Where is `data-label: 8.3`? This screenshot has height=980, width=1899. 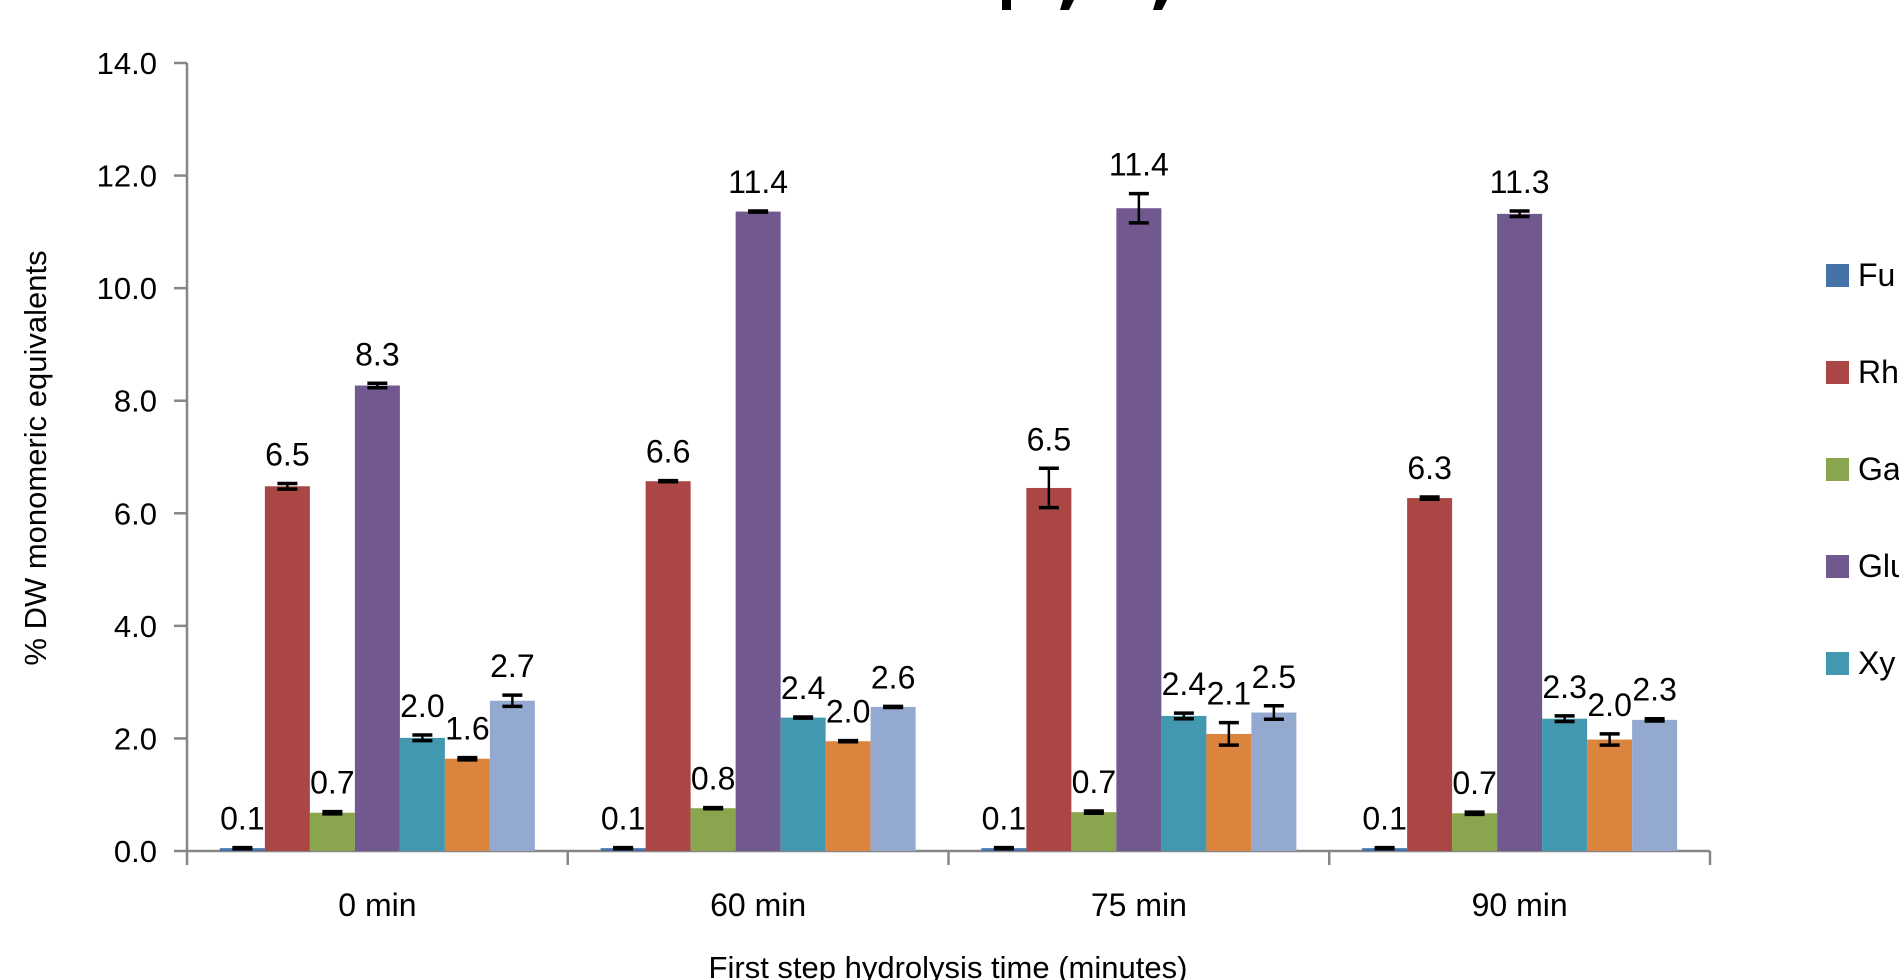 data-label: 8.3 is located at coordinates (377, 354).